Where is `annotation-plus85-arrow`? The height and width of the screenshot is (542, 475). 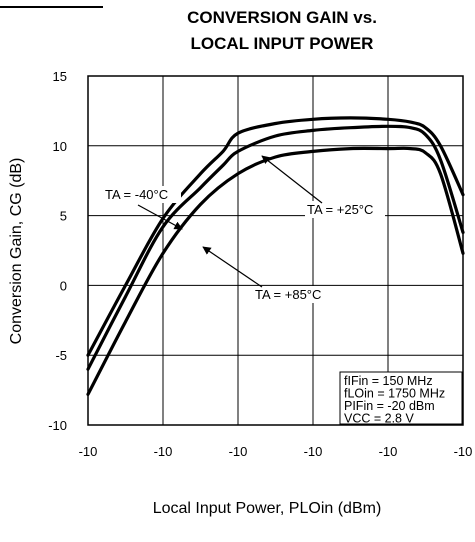
annotation-plus85-arrow is located at coordinates (232, 267).